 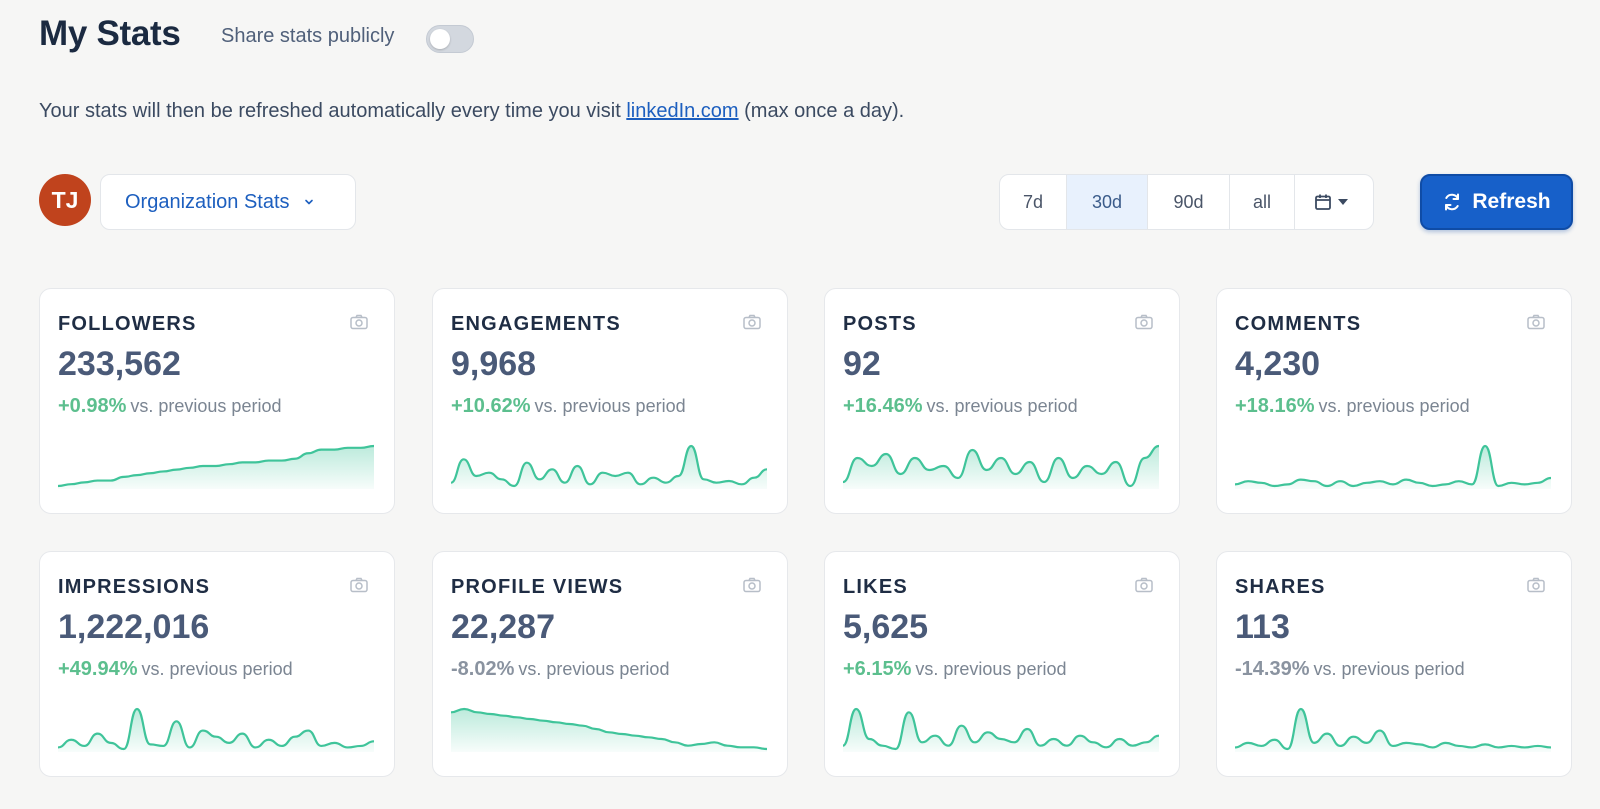 What do you see at coordinates (886, 627) in the screenshot?
I see `card-value: 5,625` at bounding box center [886, 627].